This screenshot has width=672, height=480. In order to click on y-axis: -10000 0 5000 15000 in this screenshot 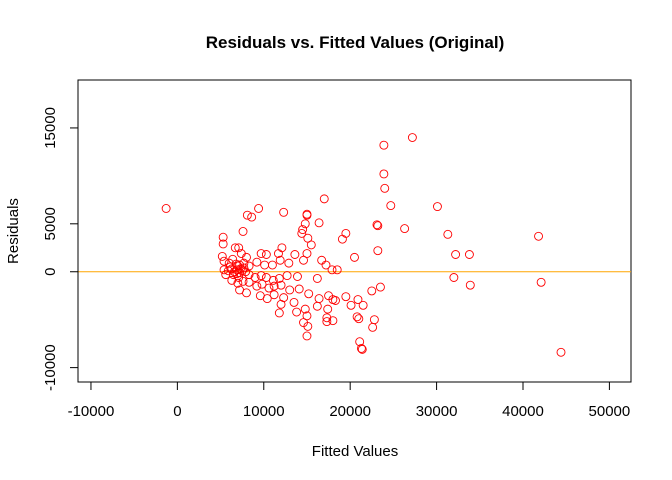, I will do `click(60, 249)`.